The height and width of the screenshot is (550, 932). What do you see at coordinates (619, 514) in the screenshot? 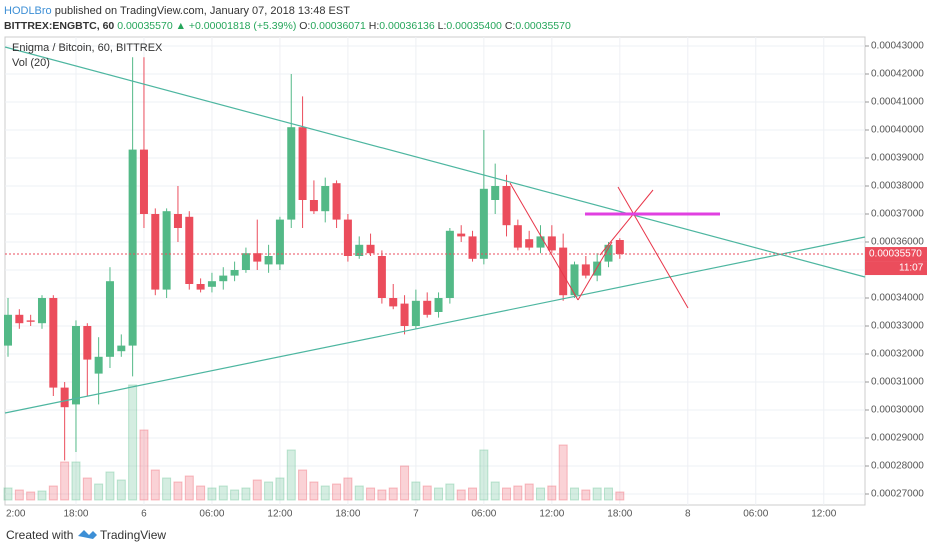
I see `x-tick-label: 18:00` at bounding box center [619, 514].